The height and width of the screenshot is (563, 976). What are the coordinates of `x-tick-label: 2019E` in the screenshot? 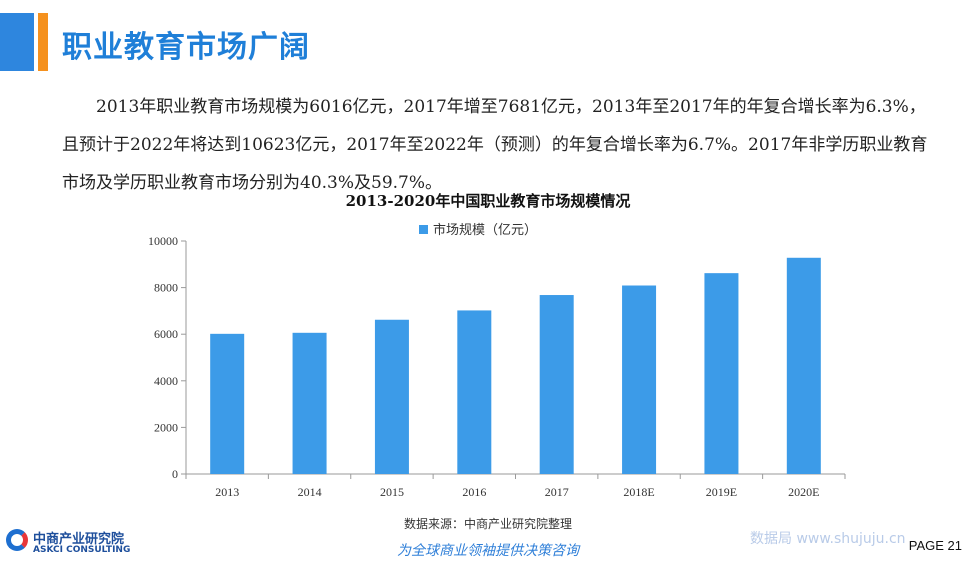 It's located at (721, 492).